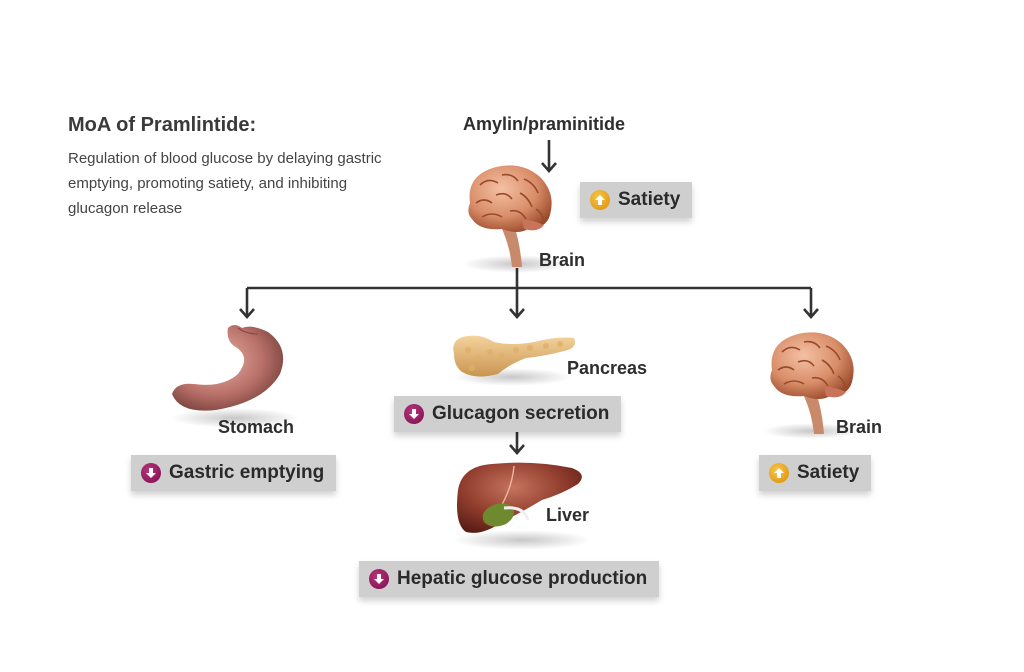 The width and height of the screenshot is (1024, 672). Describe the element at coordinates (811, 313) in the screenshot. I see `arrow-tip-brain` at that location.